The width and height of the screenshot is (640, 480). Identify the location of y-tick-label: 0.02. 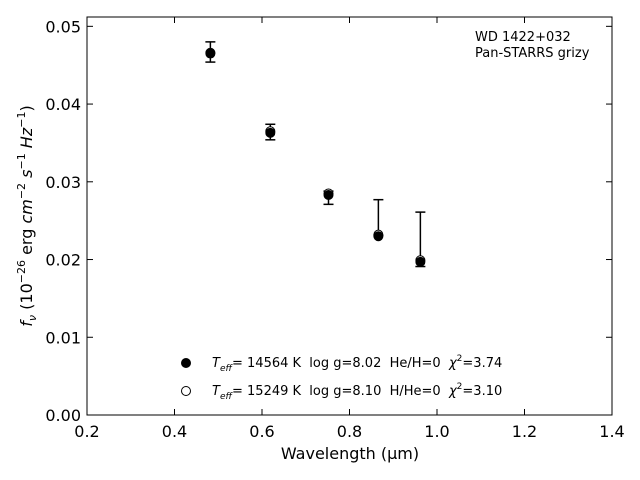
(63, 260).